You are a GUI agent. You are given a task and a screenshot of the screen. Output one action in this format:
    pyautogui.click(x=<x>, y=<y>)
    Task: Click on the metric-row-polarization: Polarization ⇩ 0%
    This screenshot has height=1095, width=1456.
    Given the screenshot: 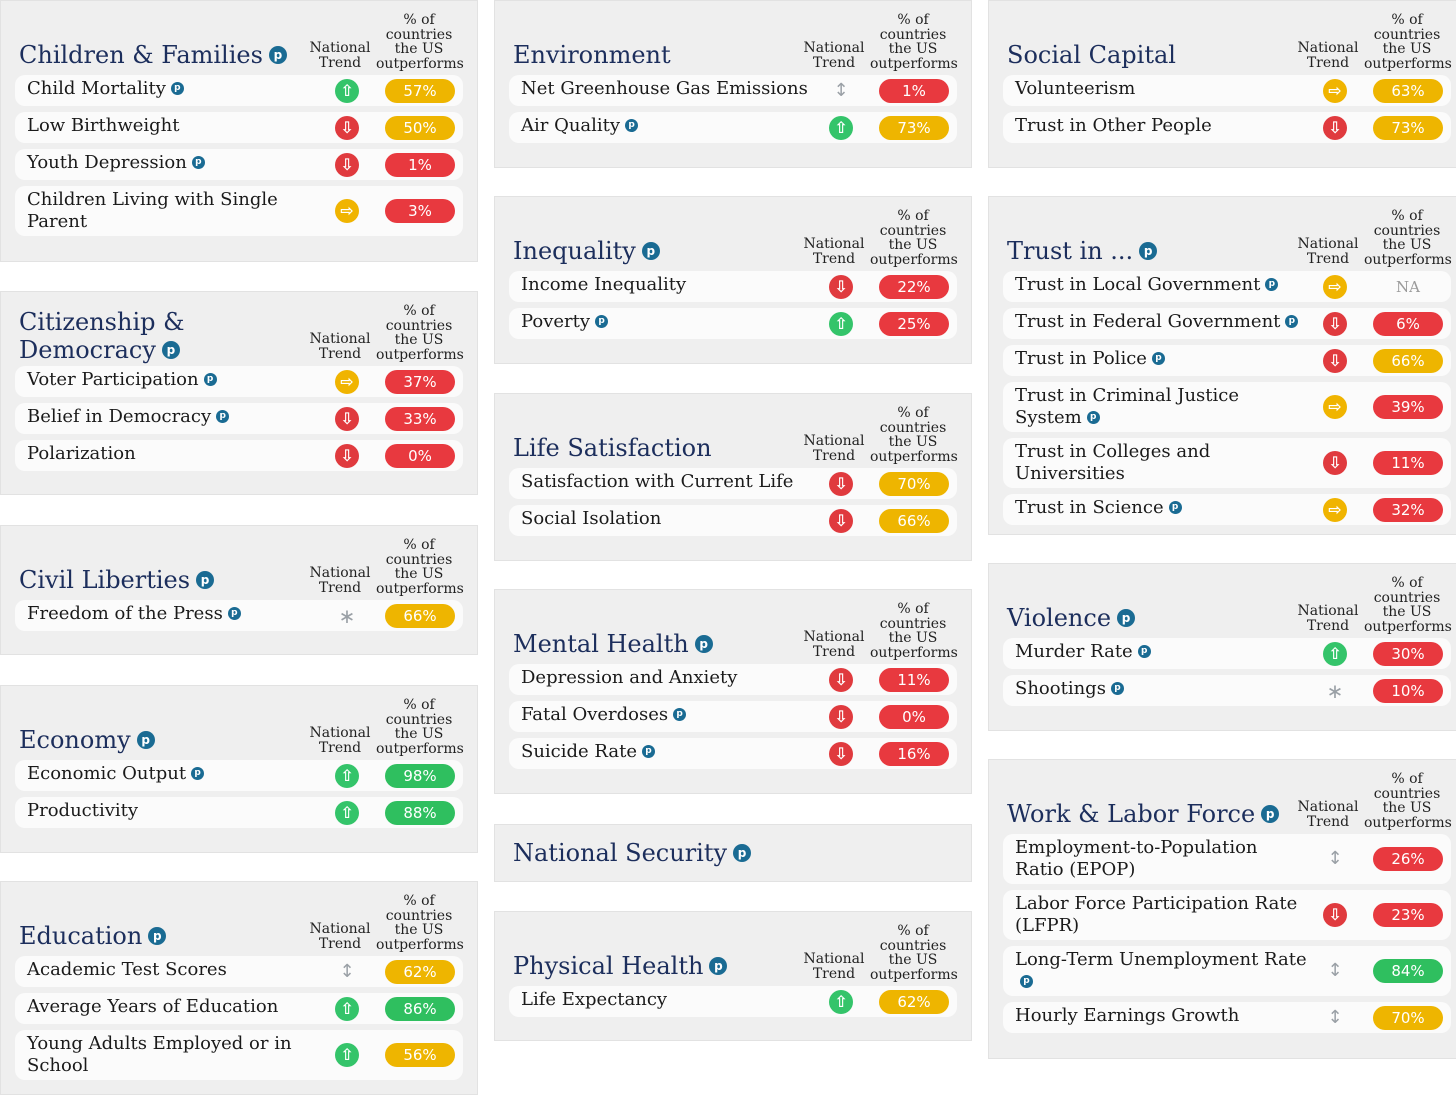 What is the action you would take?
    pyautogui.click(x=239, y=455)
    